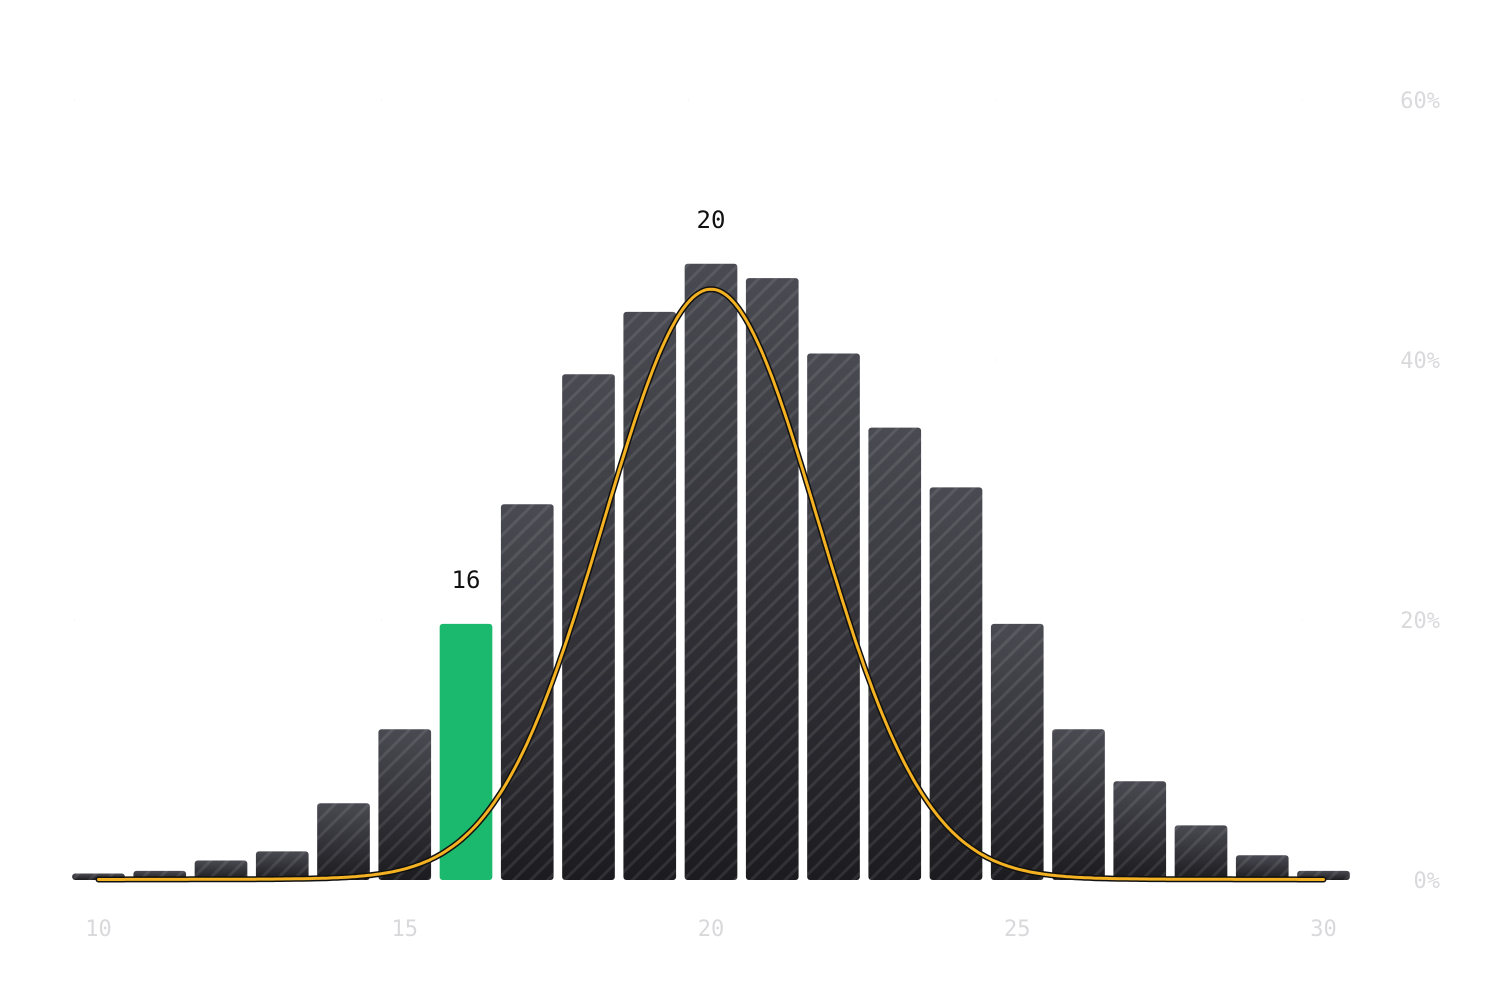 The width and height of the screenshot is (1486, 992). What do you see at coordinates (711, 220) in the screenshot?
I see `data-label-20: 20` at bounding box center [711, 220].